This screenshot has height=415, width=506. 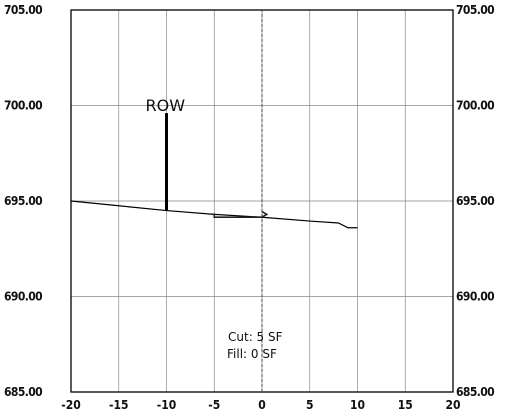 I want to click on x-tick-label: 0, so click(x=262, y=405).